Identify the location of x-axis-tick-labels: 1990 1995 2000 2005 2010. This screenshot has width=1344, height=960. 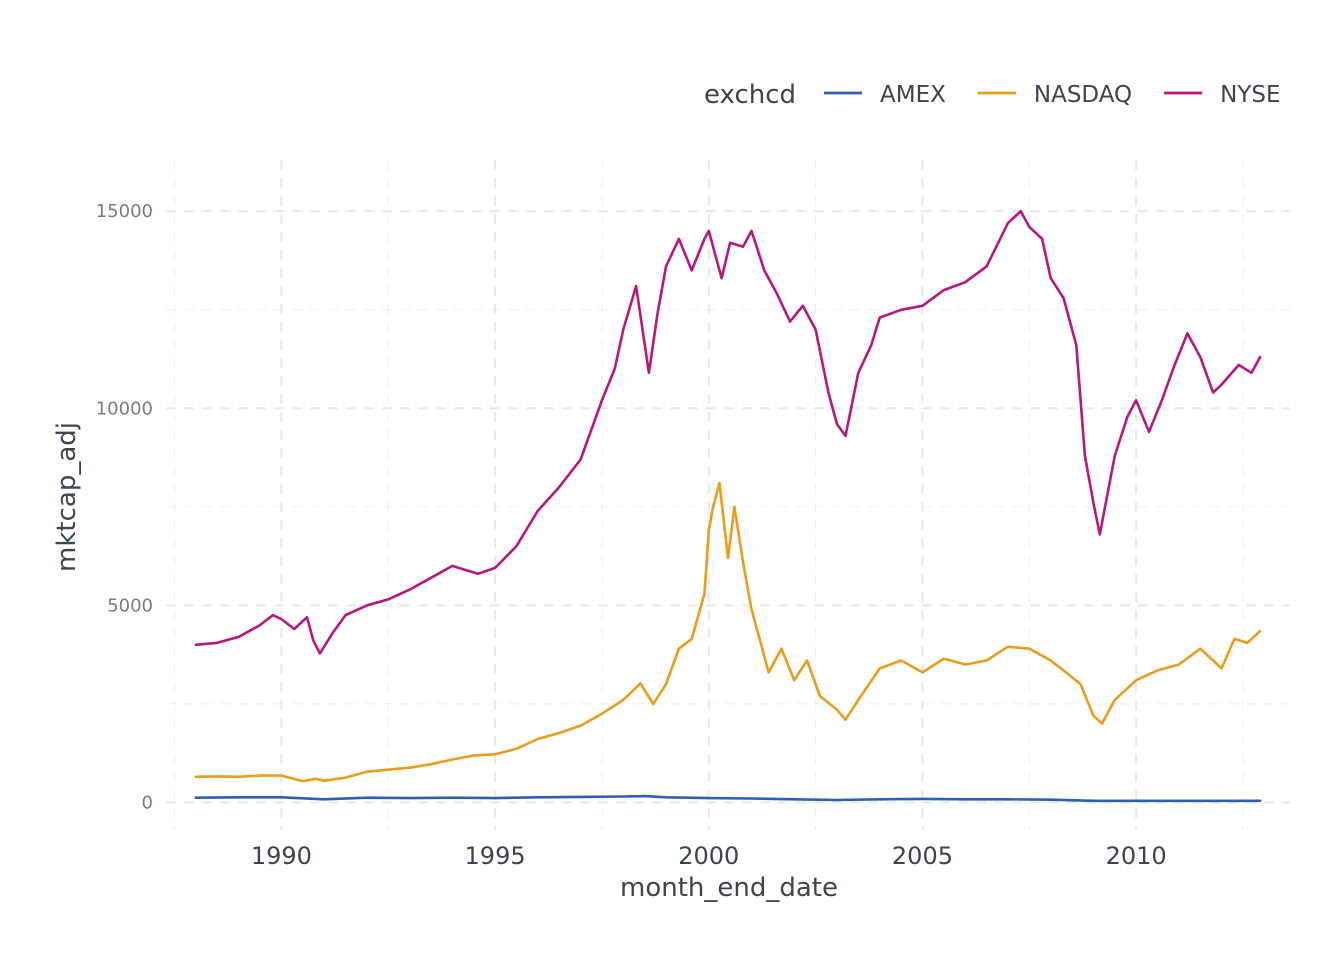
(709, 856).